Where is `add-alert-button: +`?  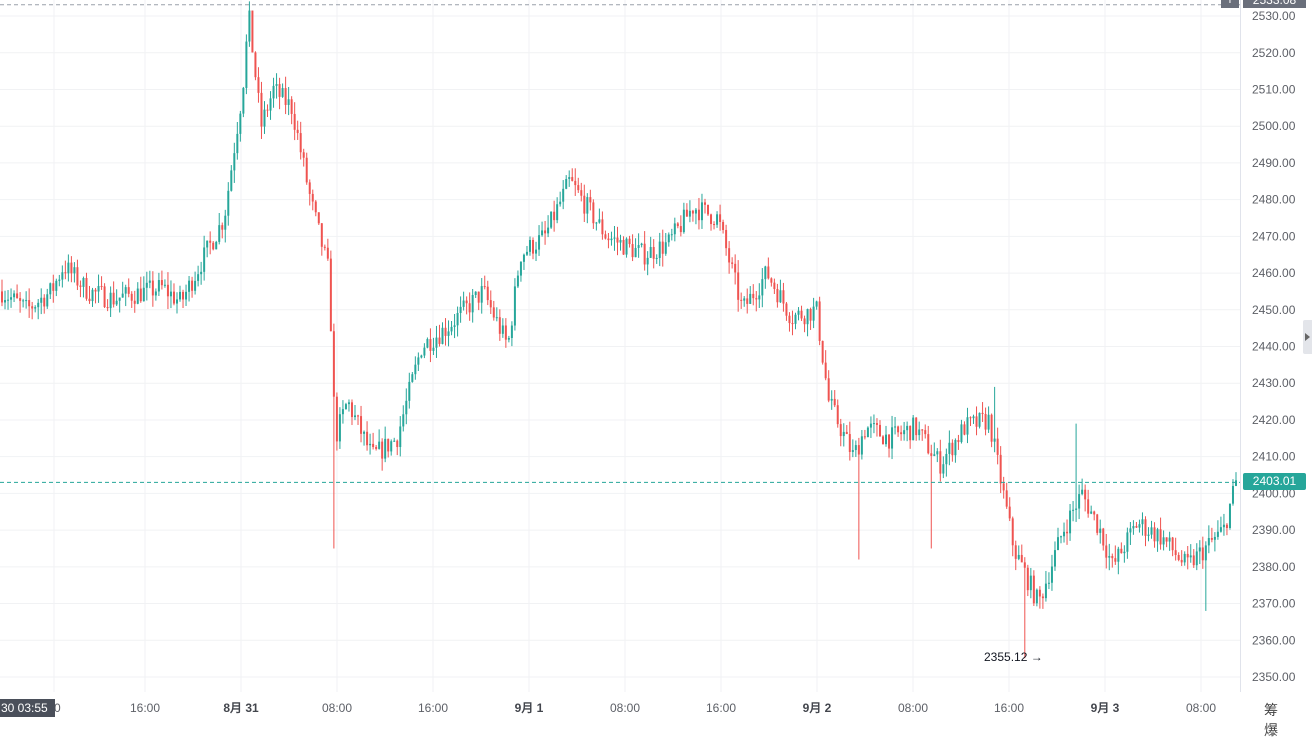
add-alert-button: + is located at coordinates (1230, 4).